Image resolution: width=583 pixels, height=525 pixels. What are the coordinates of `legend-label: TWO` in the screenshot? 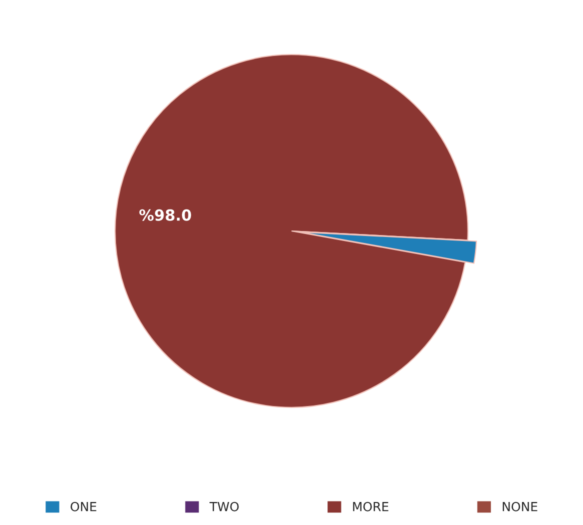 It's located at (224, 507).